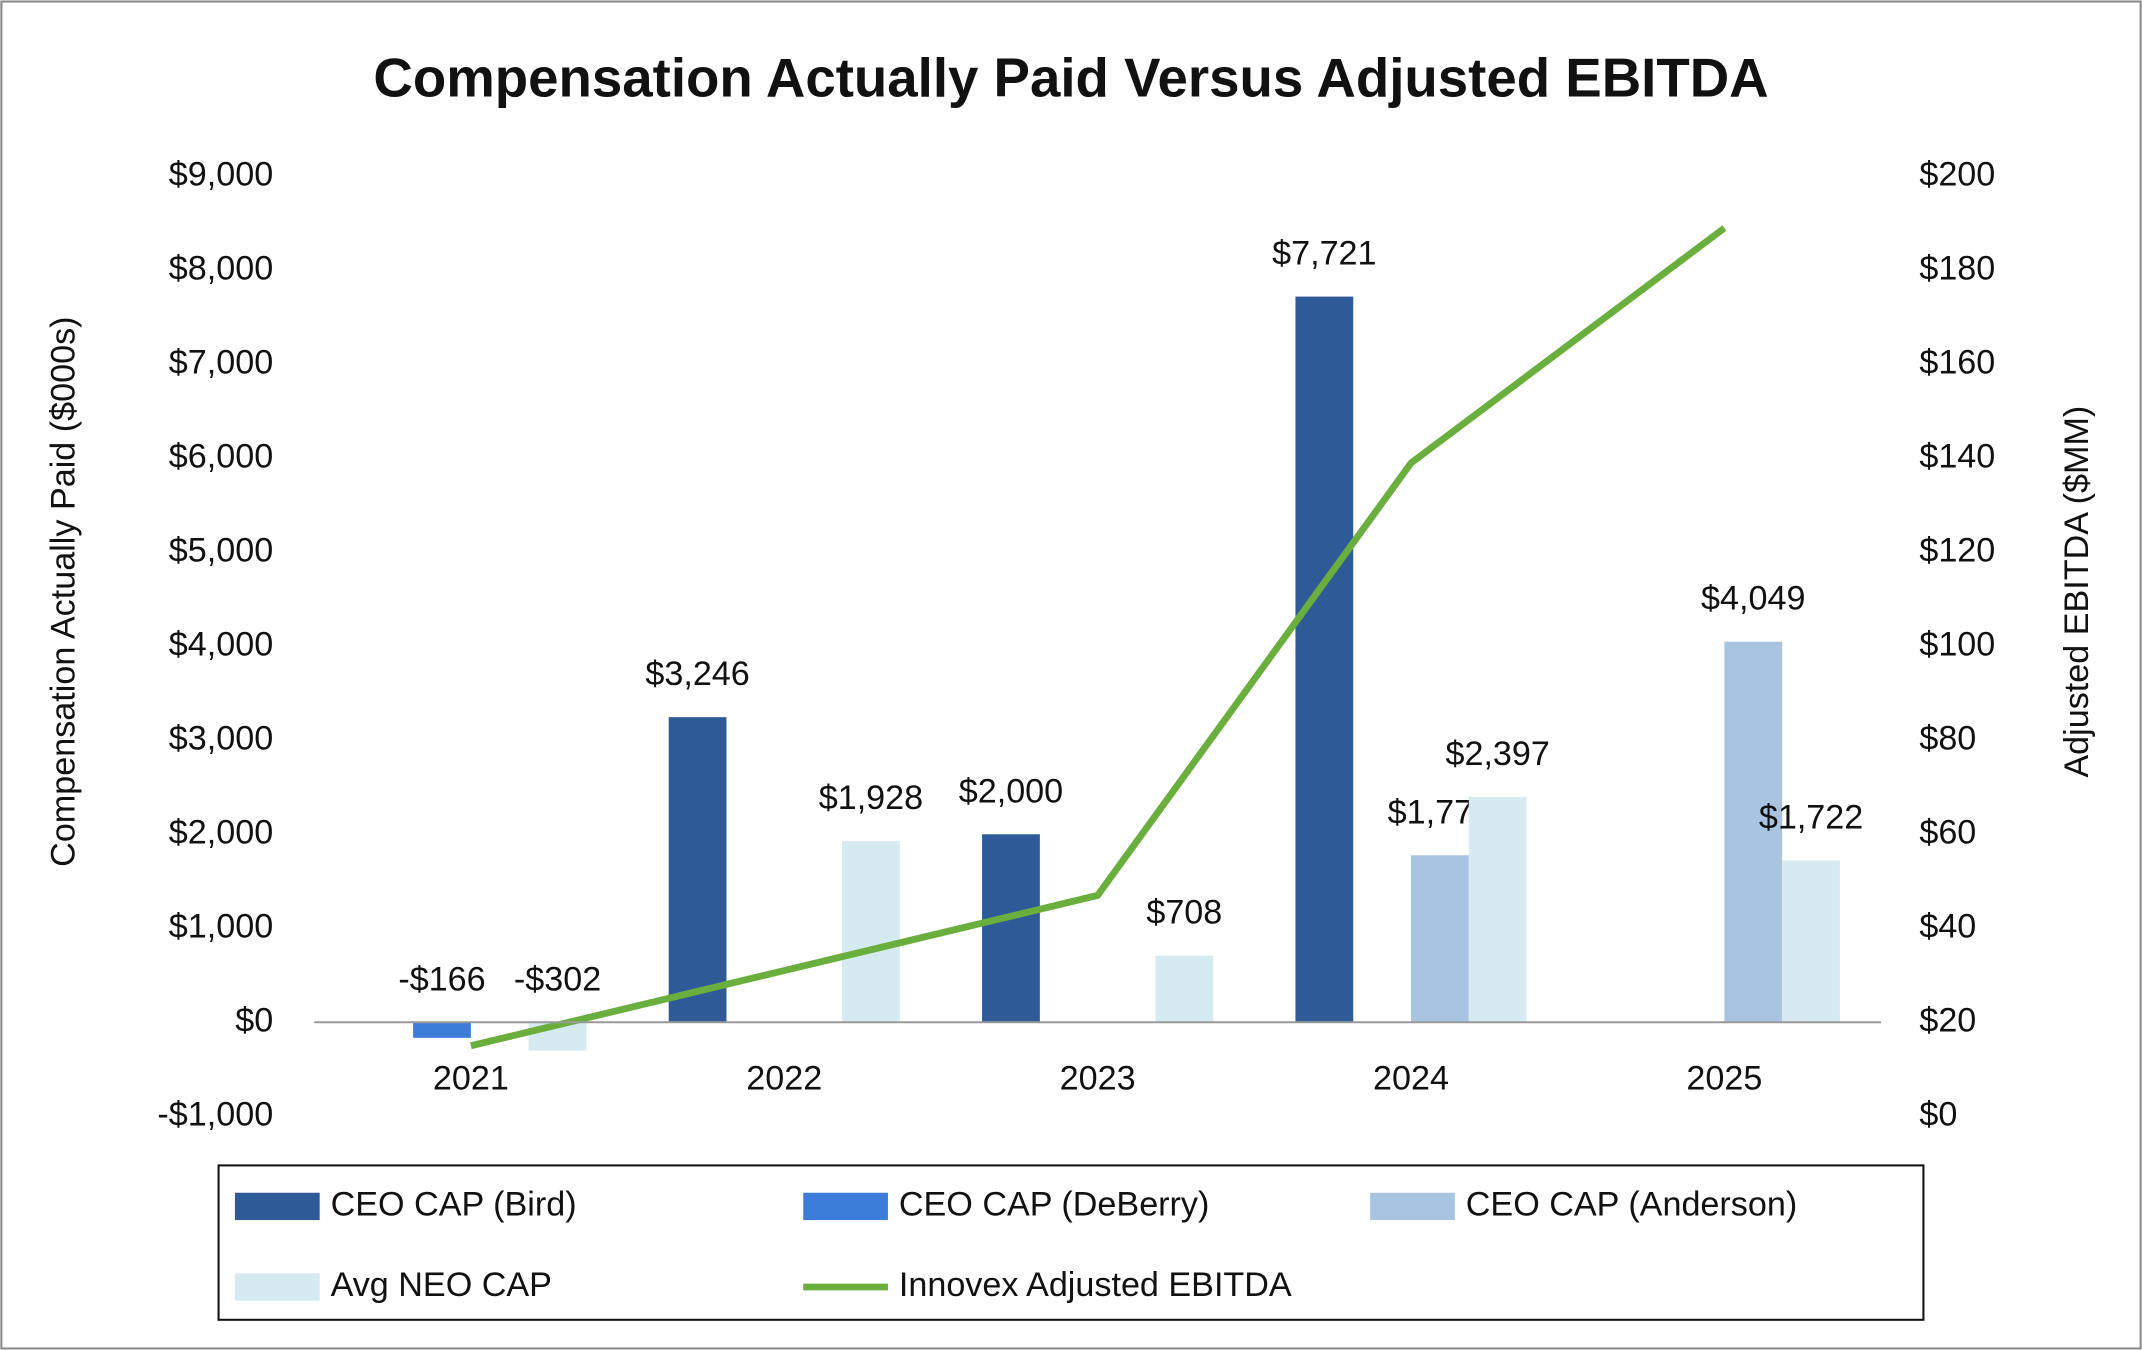  Describe the element at coordinates (441, 1285) in the screenshot. I see `legend-label: Avg NEO CAP` at that location.